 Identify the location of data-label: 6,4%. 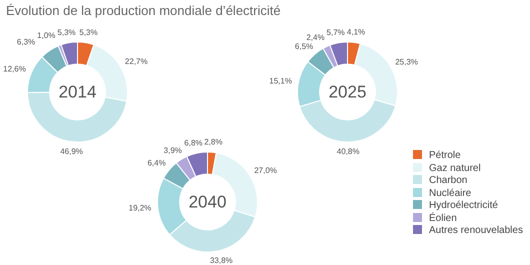
(156, 163).